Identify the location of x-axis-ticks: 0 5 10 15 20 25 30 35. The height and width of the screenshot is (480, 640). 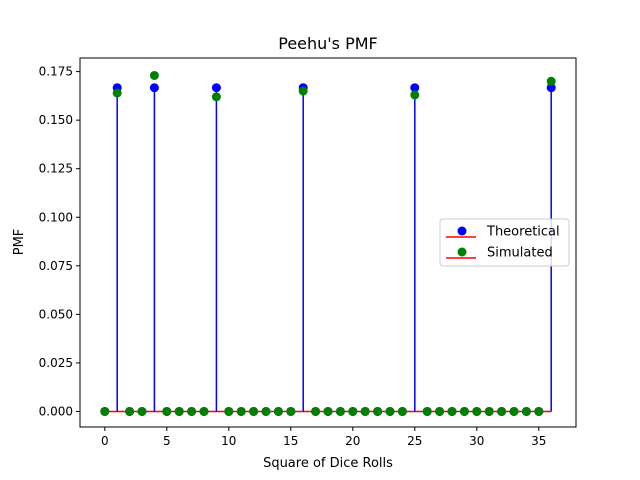
(323, 437).